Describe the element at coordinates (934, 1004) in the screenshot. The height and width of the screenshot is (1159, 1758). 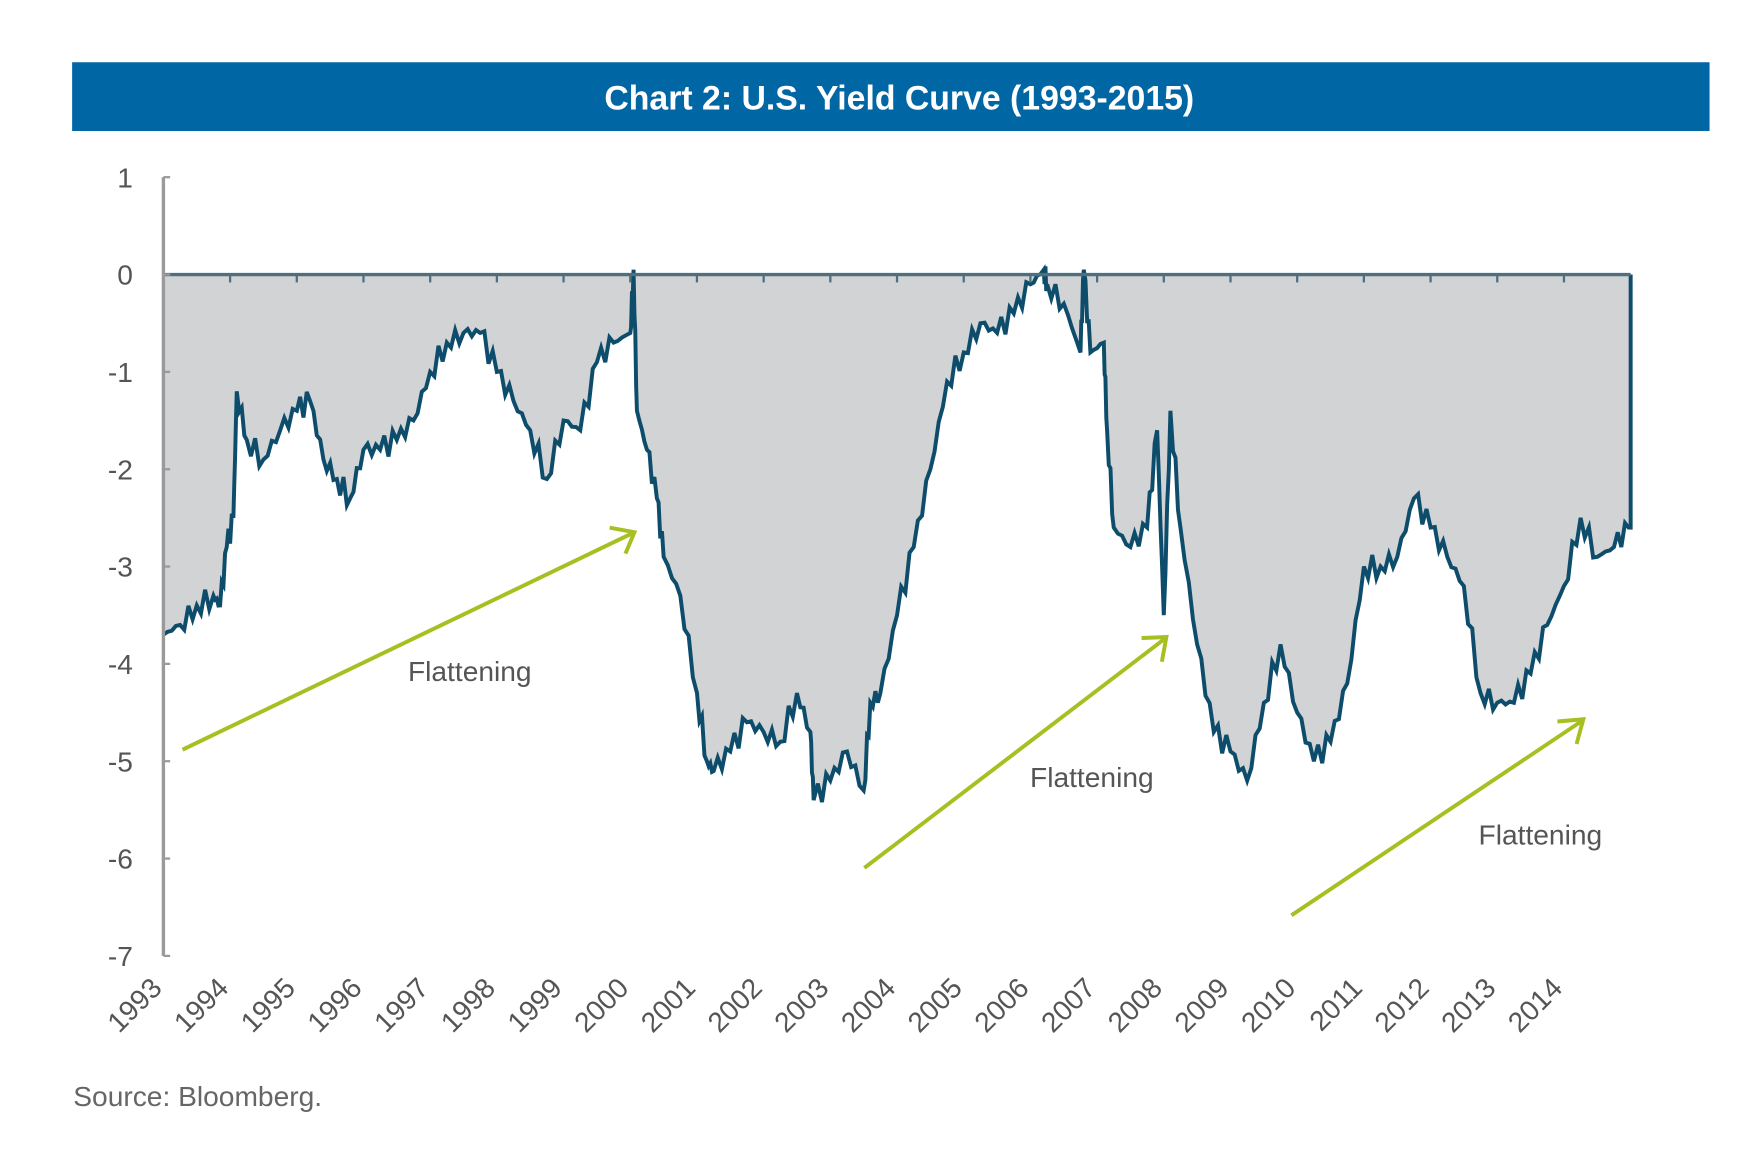
I see `x-tick-label: 2005` at that location.